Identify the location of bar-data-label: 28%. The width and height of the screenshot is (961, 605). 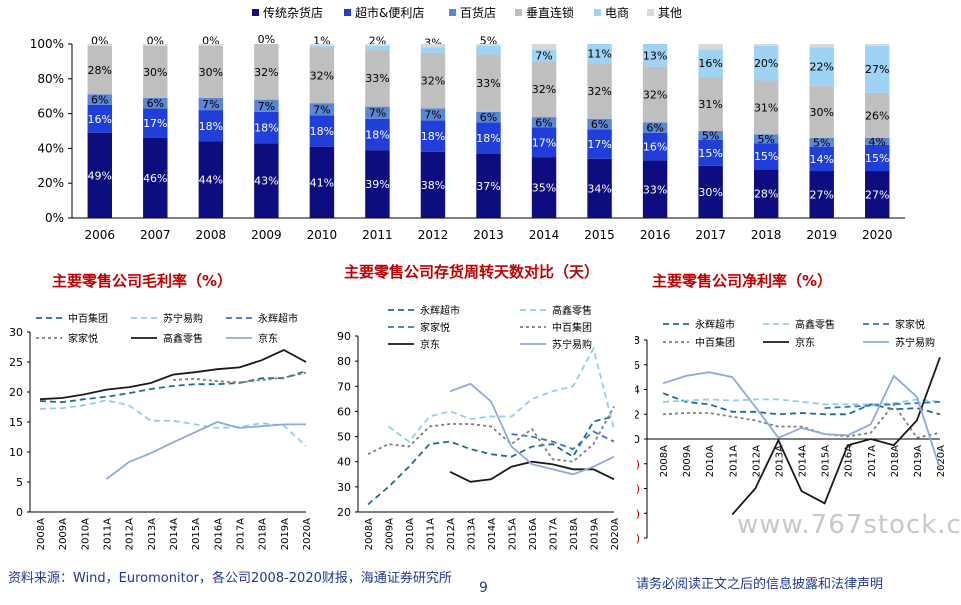
(100, 70).